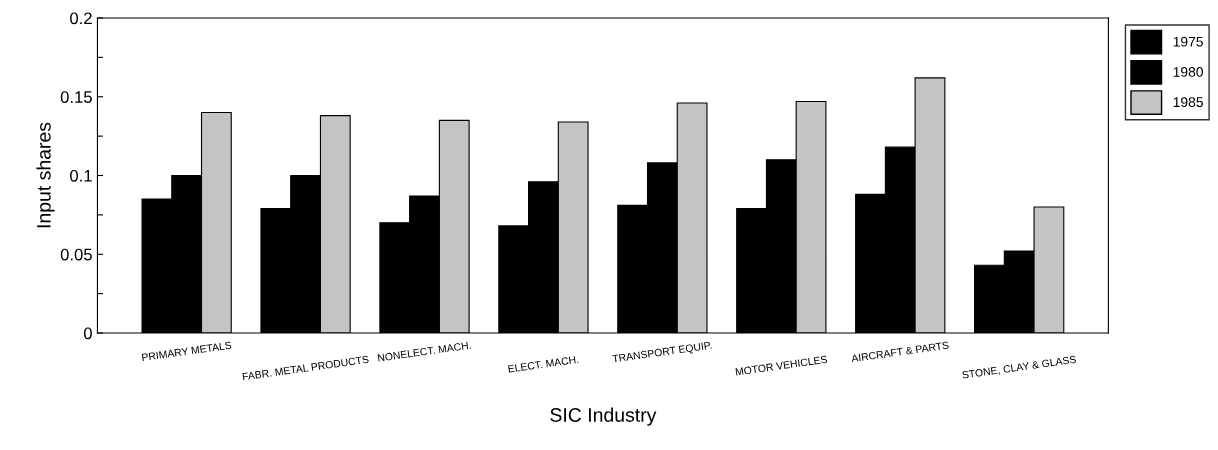 The width and height of the screenshot is (1218, 450). Describe the element at coordinates (1188, 71) in the screenshot. I see `legend-label: 1980` at that location.